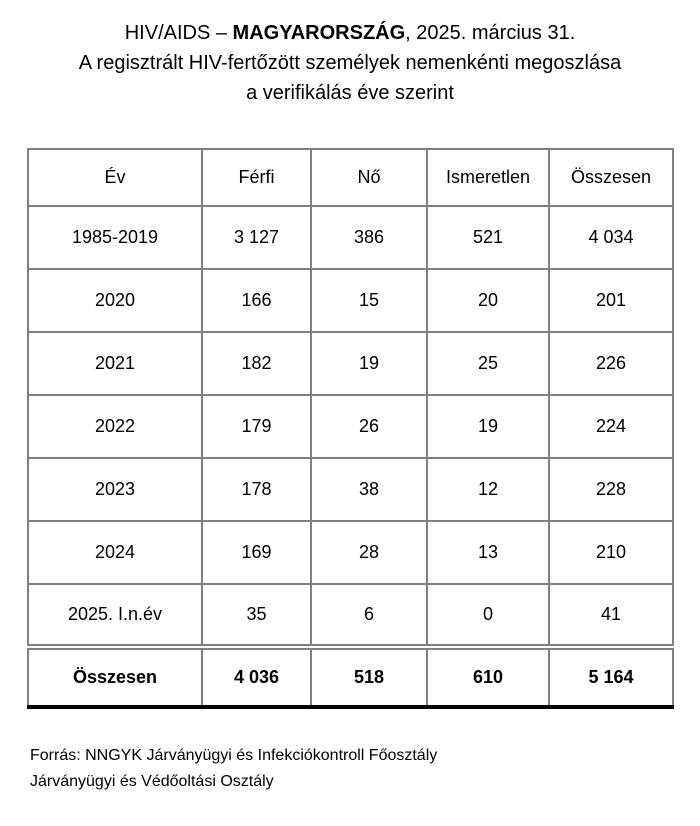  Describe the element at coordinates (115, 552) in the screenshot. I see `row-label: 2024` at that location.